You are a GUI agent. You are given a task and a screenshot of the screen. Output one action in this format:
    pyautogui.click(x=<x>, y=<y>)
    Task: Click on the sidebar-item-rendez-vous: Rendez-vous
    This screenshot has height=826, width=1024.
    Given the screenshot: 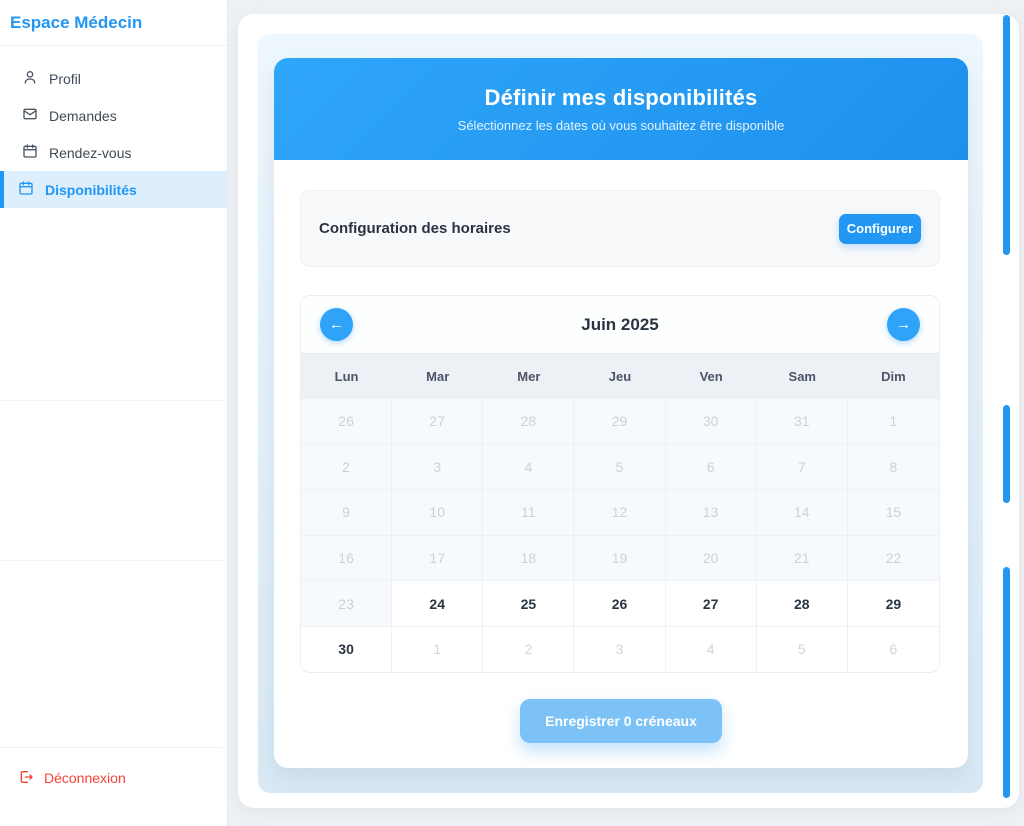 What is the action you would take?
    pyautogui.click(x=113, y=152)
    